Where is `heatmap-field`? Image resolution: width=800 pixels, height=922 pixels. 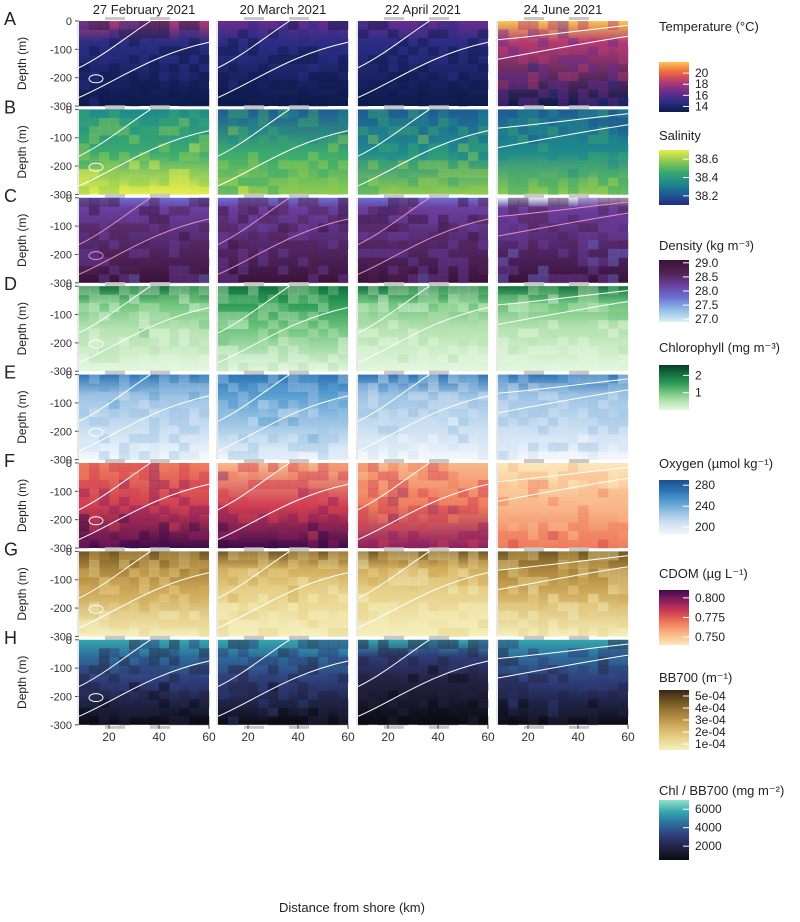
heatmap-field is located at coordinates (283, 329).